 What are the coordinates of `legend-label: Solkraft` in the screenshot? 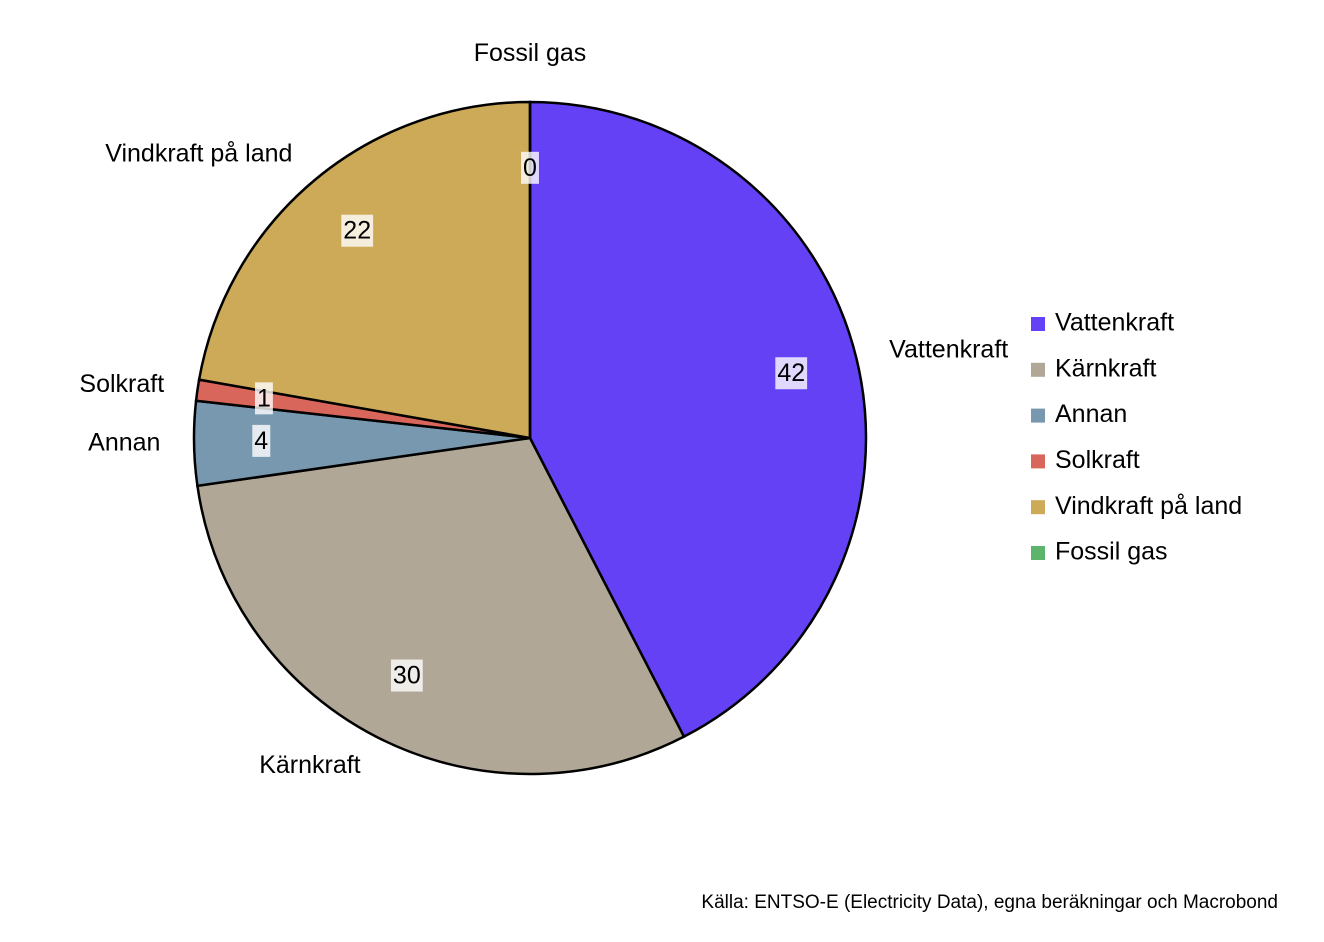 It's located at (1097, 460).